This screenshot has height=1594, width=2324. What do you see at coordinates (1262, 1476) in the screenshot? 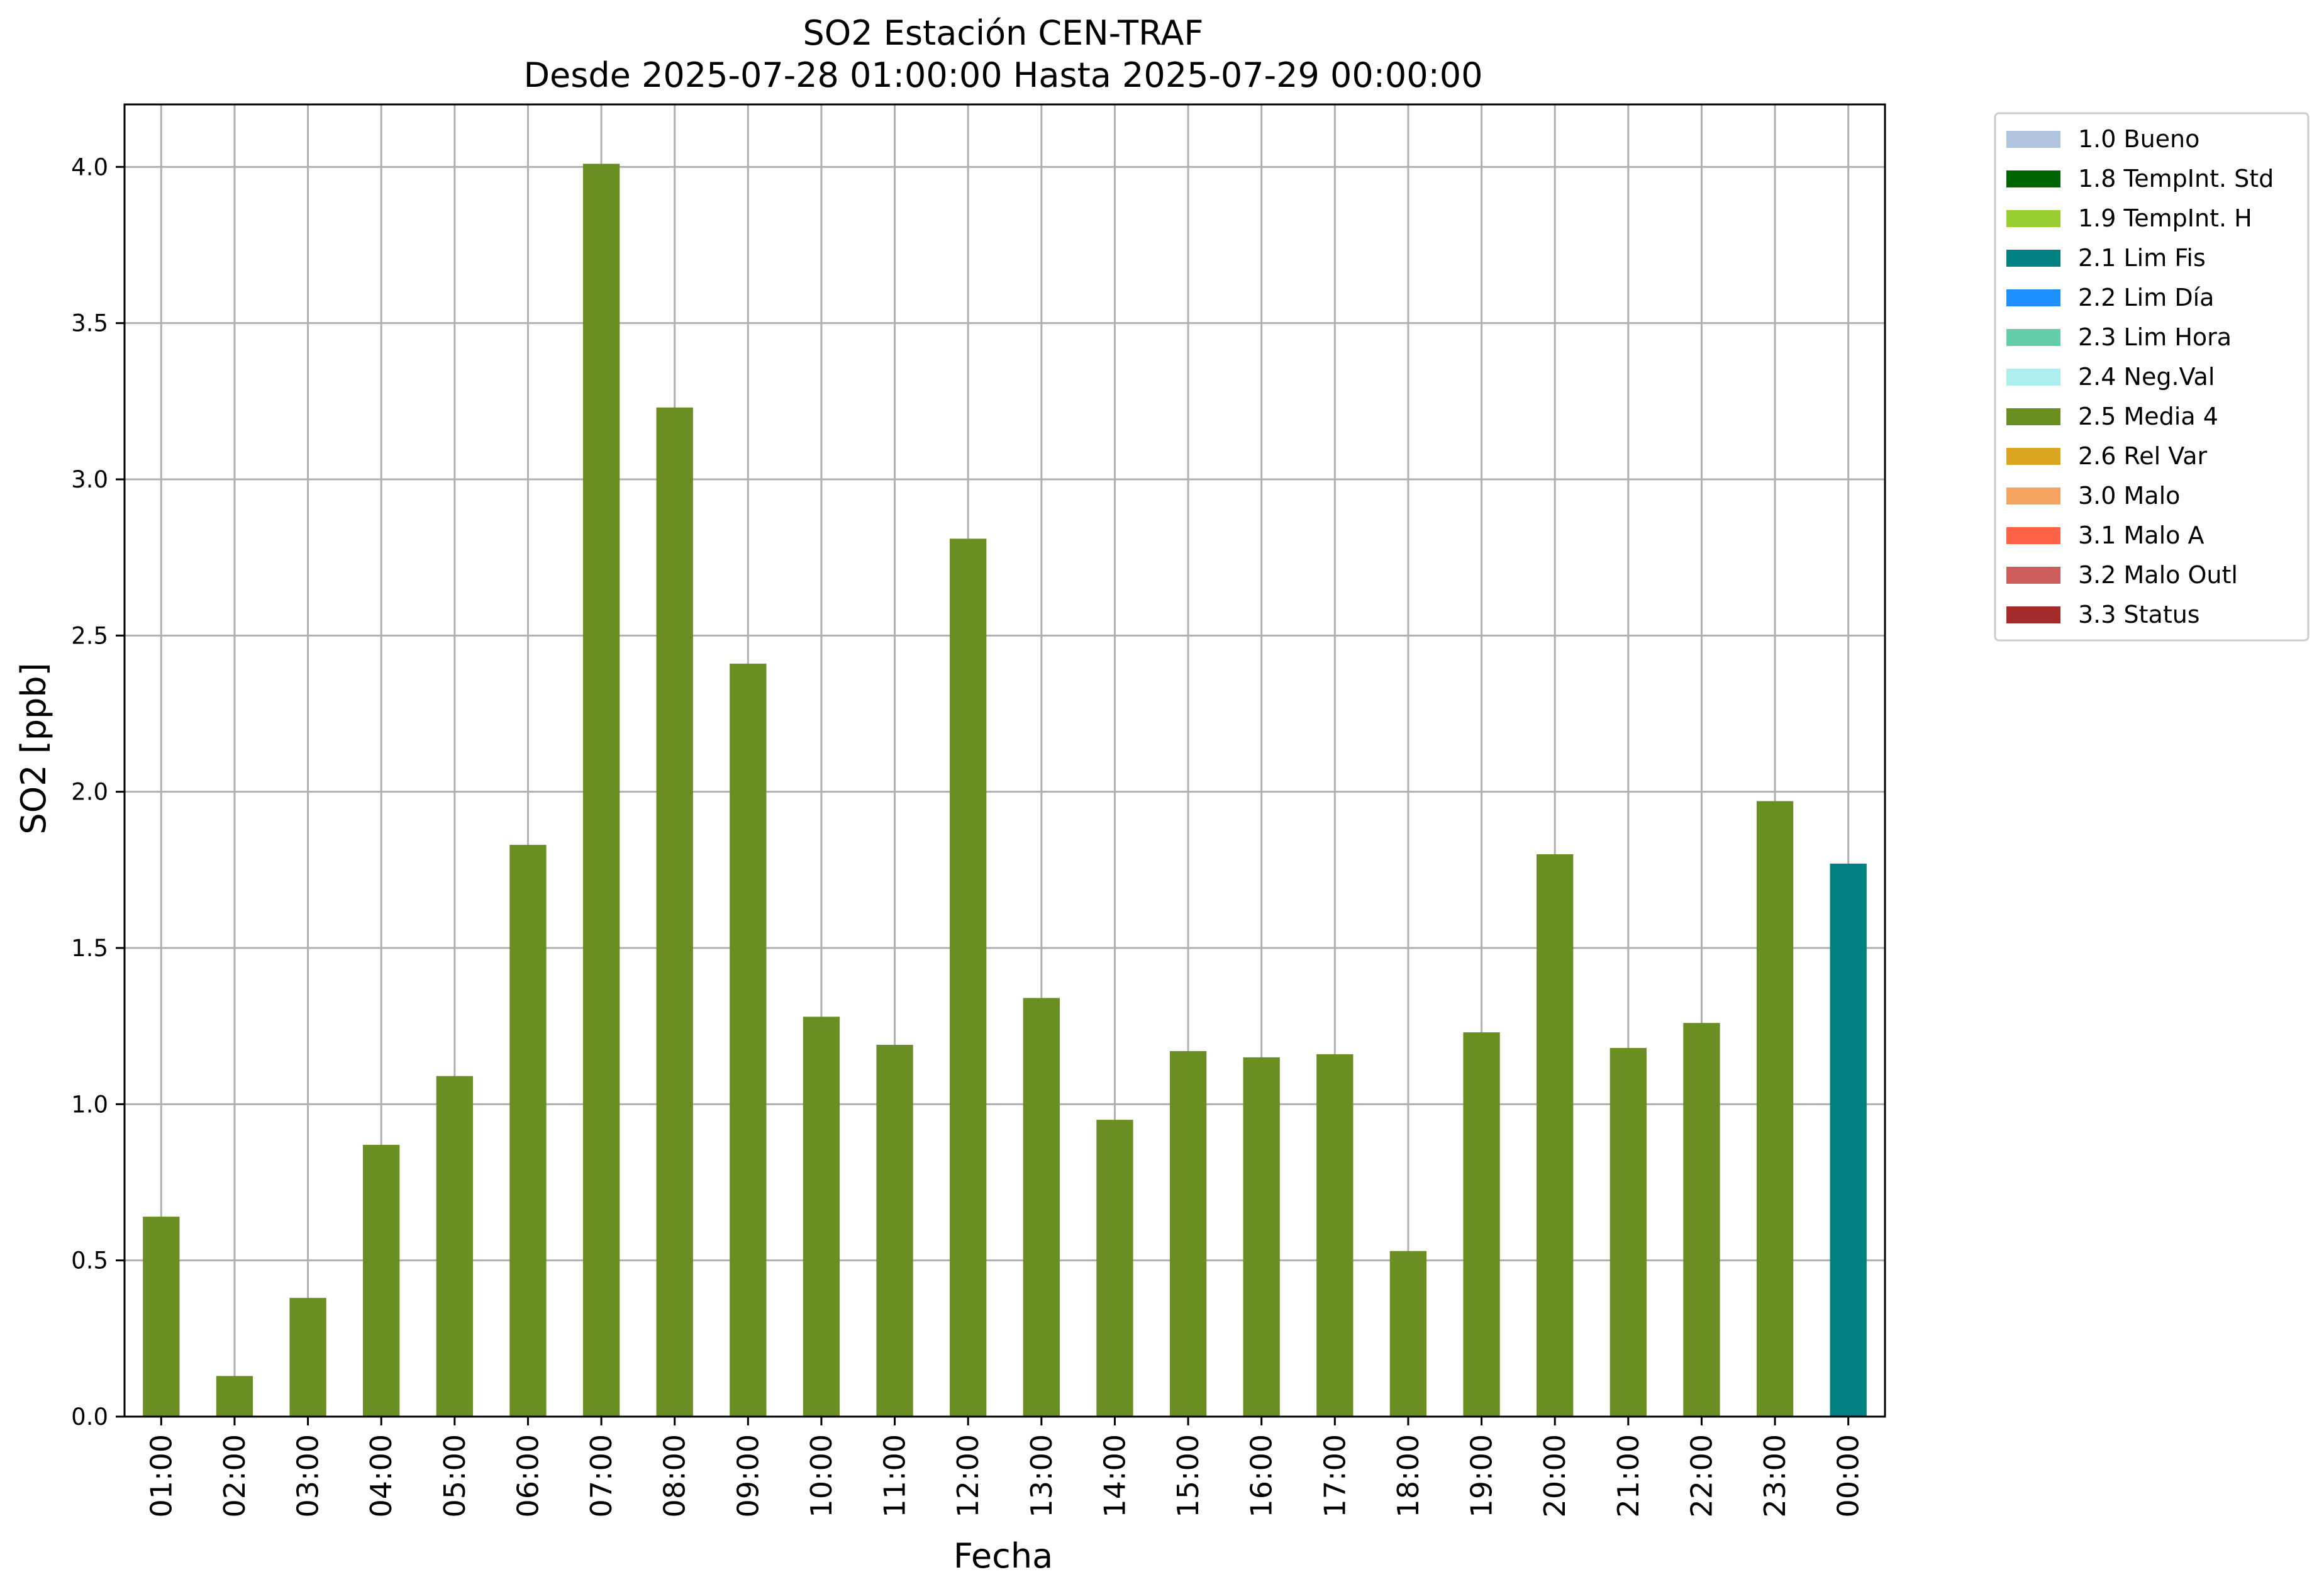
I see `x-tick-label: 16:00` at bounding box center [1262, 1476].